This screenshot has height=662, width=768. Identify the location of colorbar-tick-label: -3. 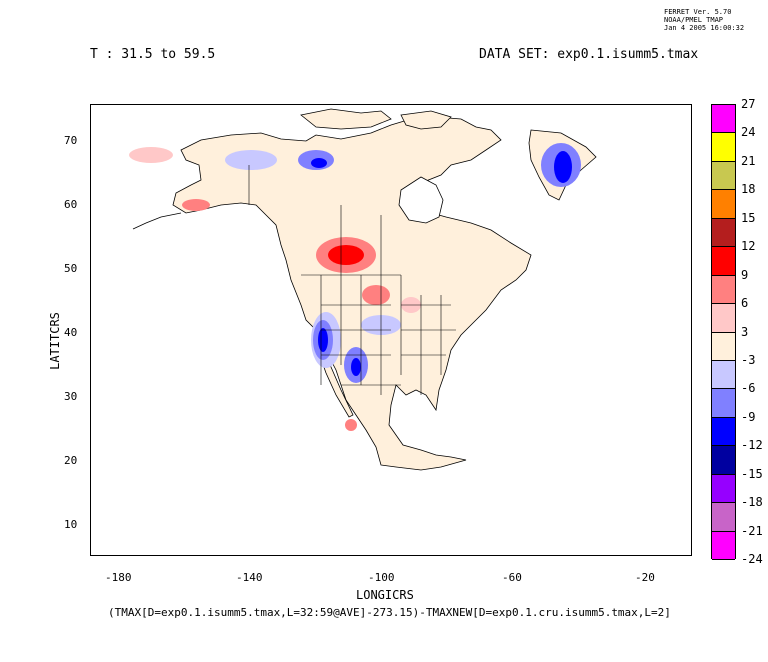
(748, 359).